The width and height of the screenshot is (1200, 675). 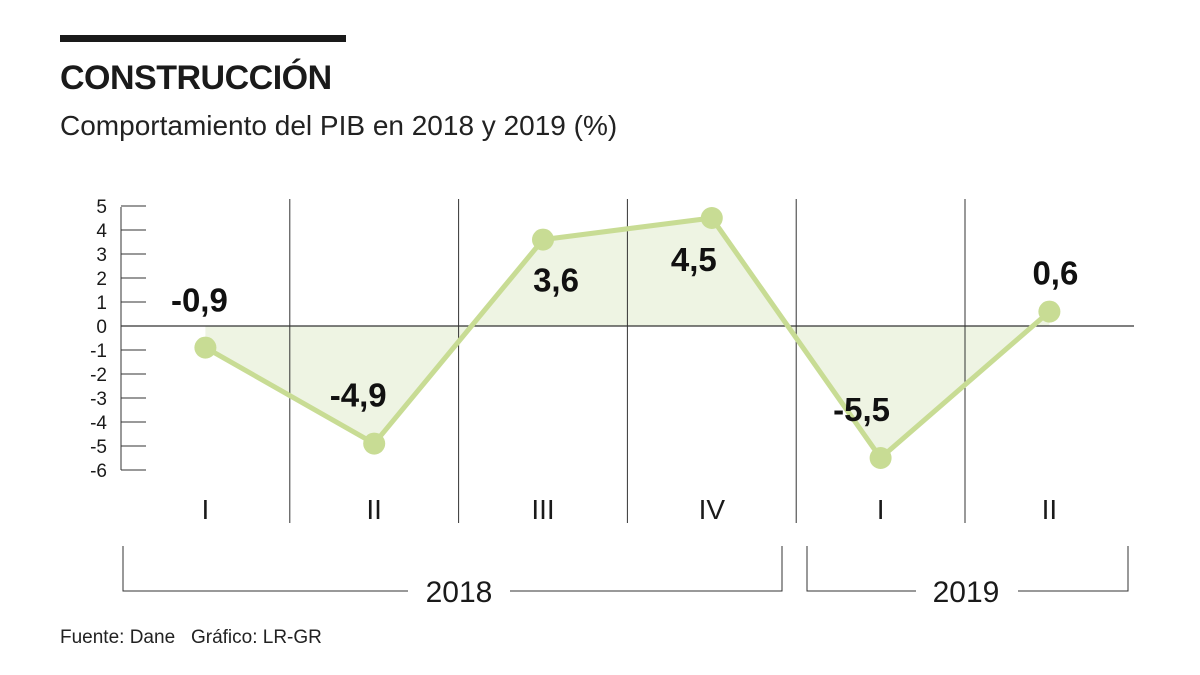 I want to click on y-tick-label: -4, so click(x=98, y=423).